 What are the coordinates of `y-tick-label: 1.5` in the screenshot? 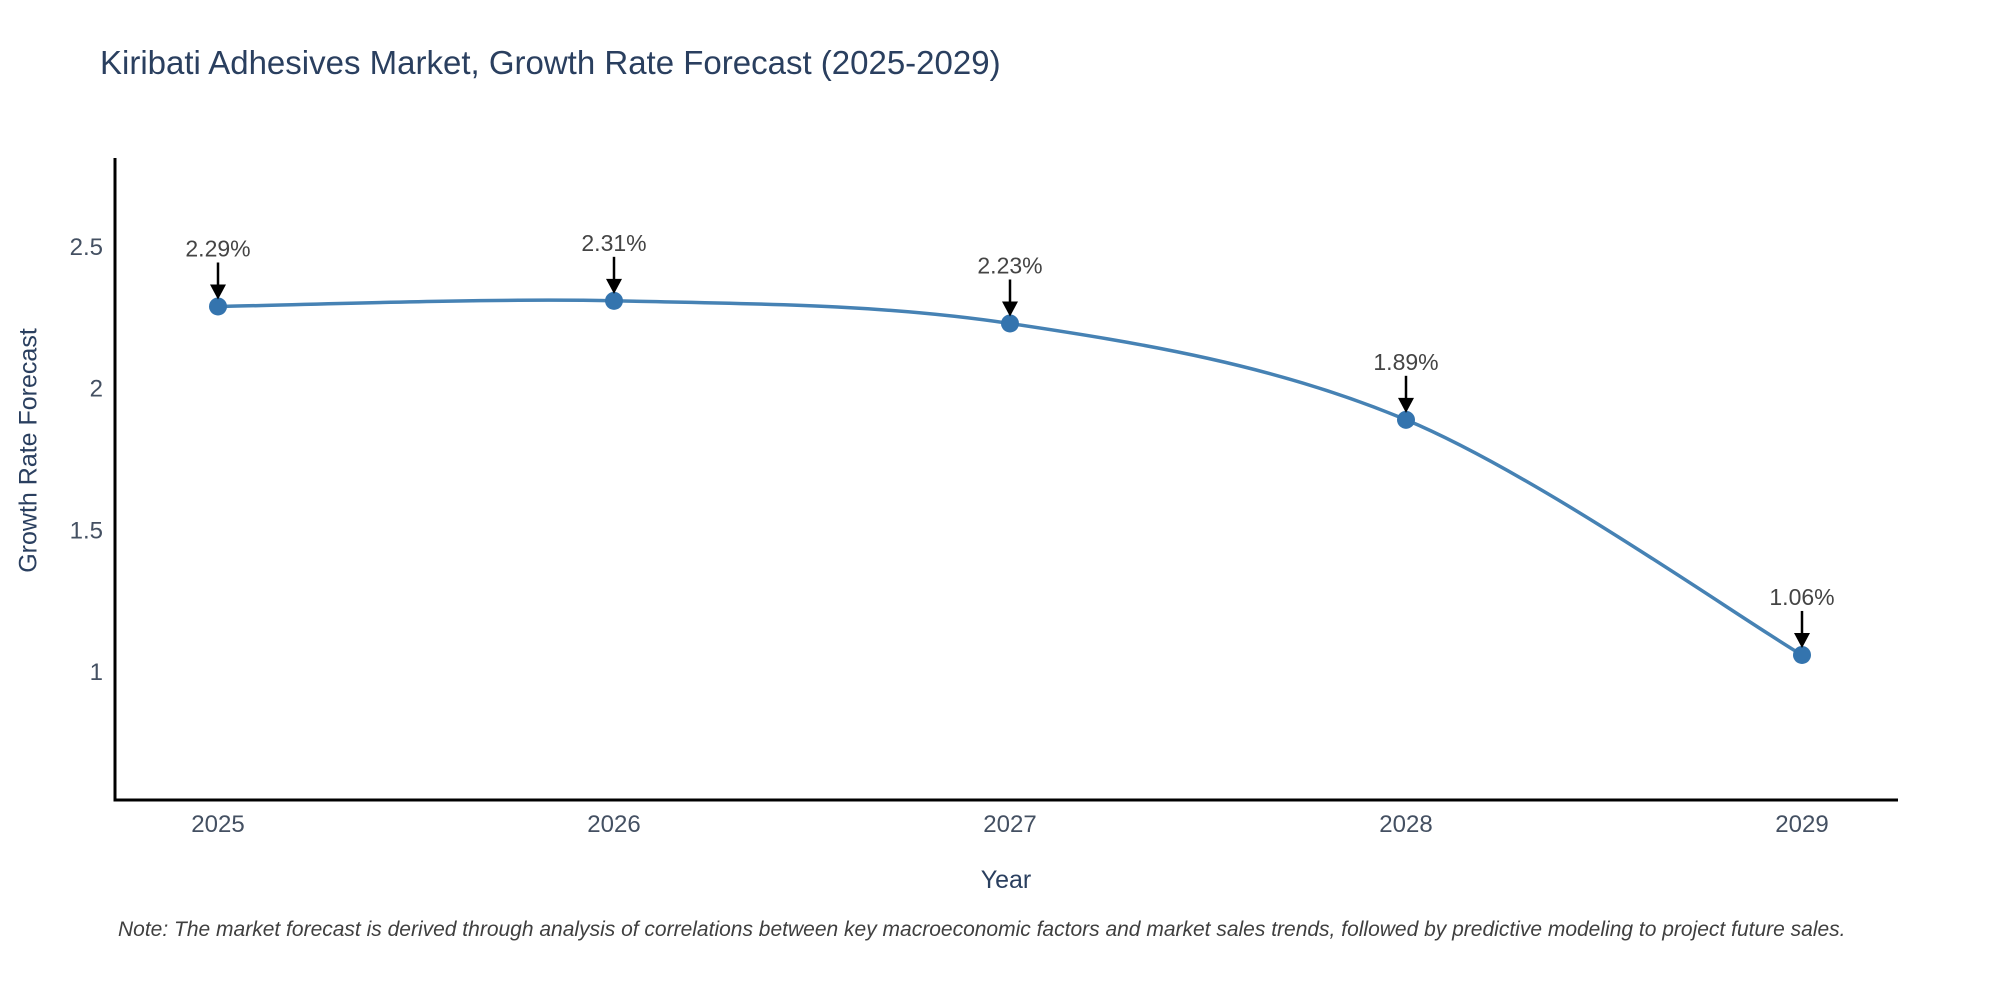 It's located at (86, 530).